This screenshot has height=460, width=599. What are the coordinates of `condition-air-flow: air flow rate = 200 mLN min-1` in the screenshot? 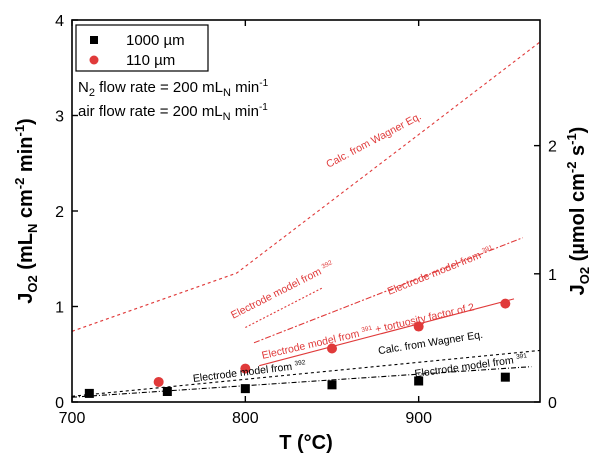 It's located at (173, 112).